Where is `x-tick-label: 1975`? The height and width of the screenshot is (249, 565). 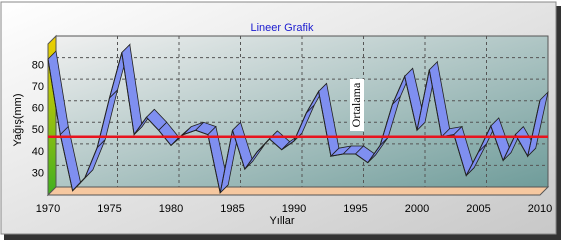
x-tick-label: 1975 is located at coordinates (109, 209).